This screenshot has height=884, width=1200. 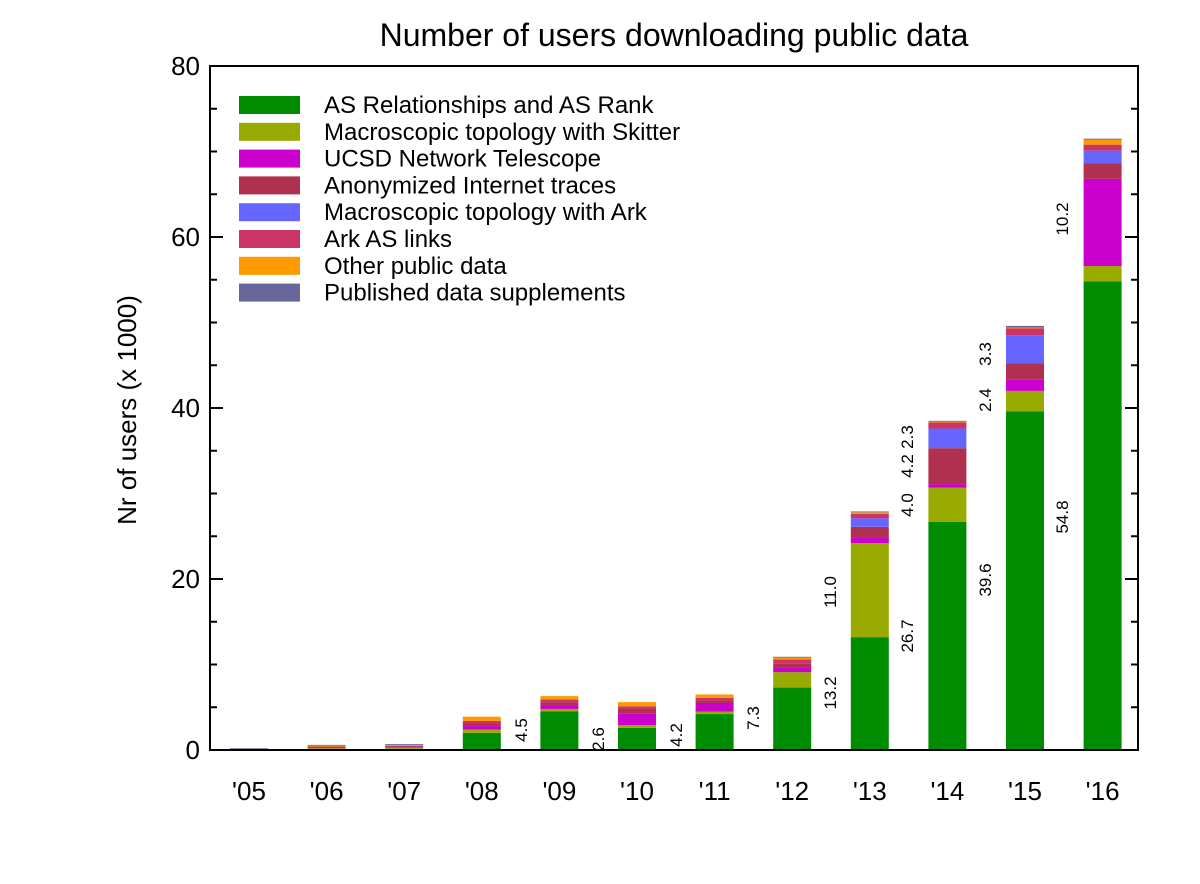 I want to click on legend-swatch-macroscopic-topology-with-ark, so click(x=269, y=212).